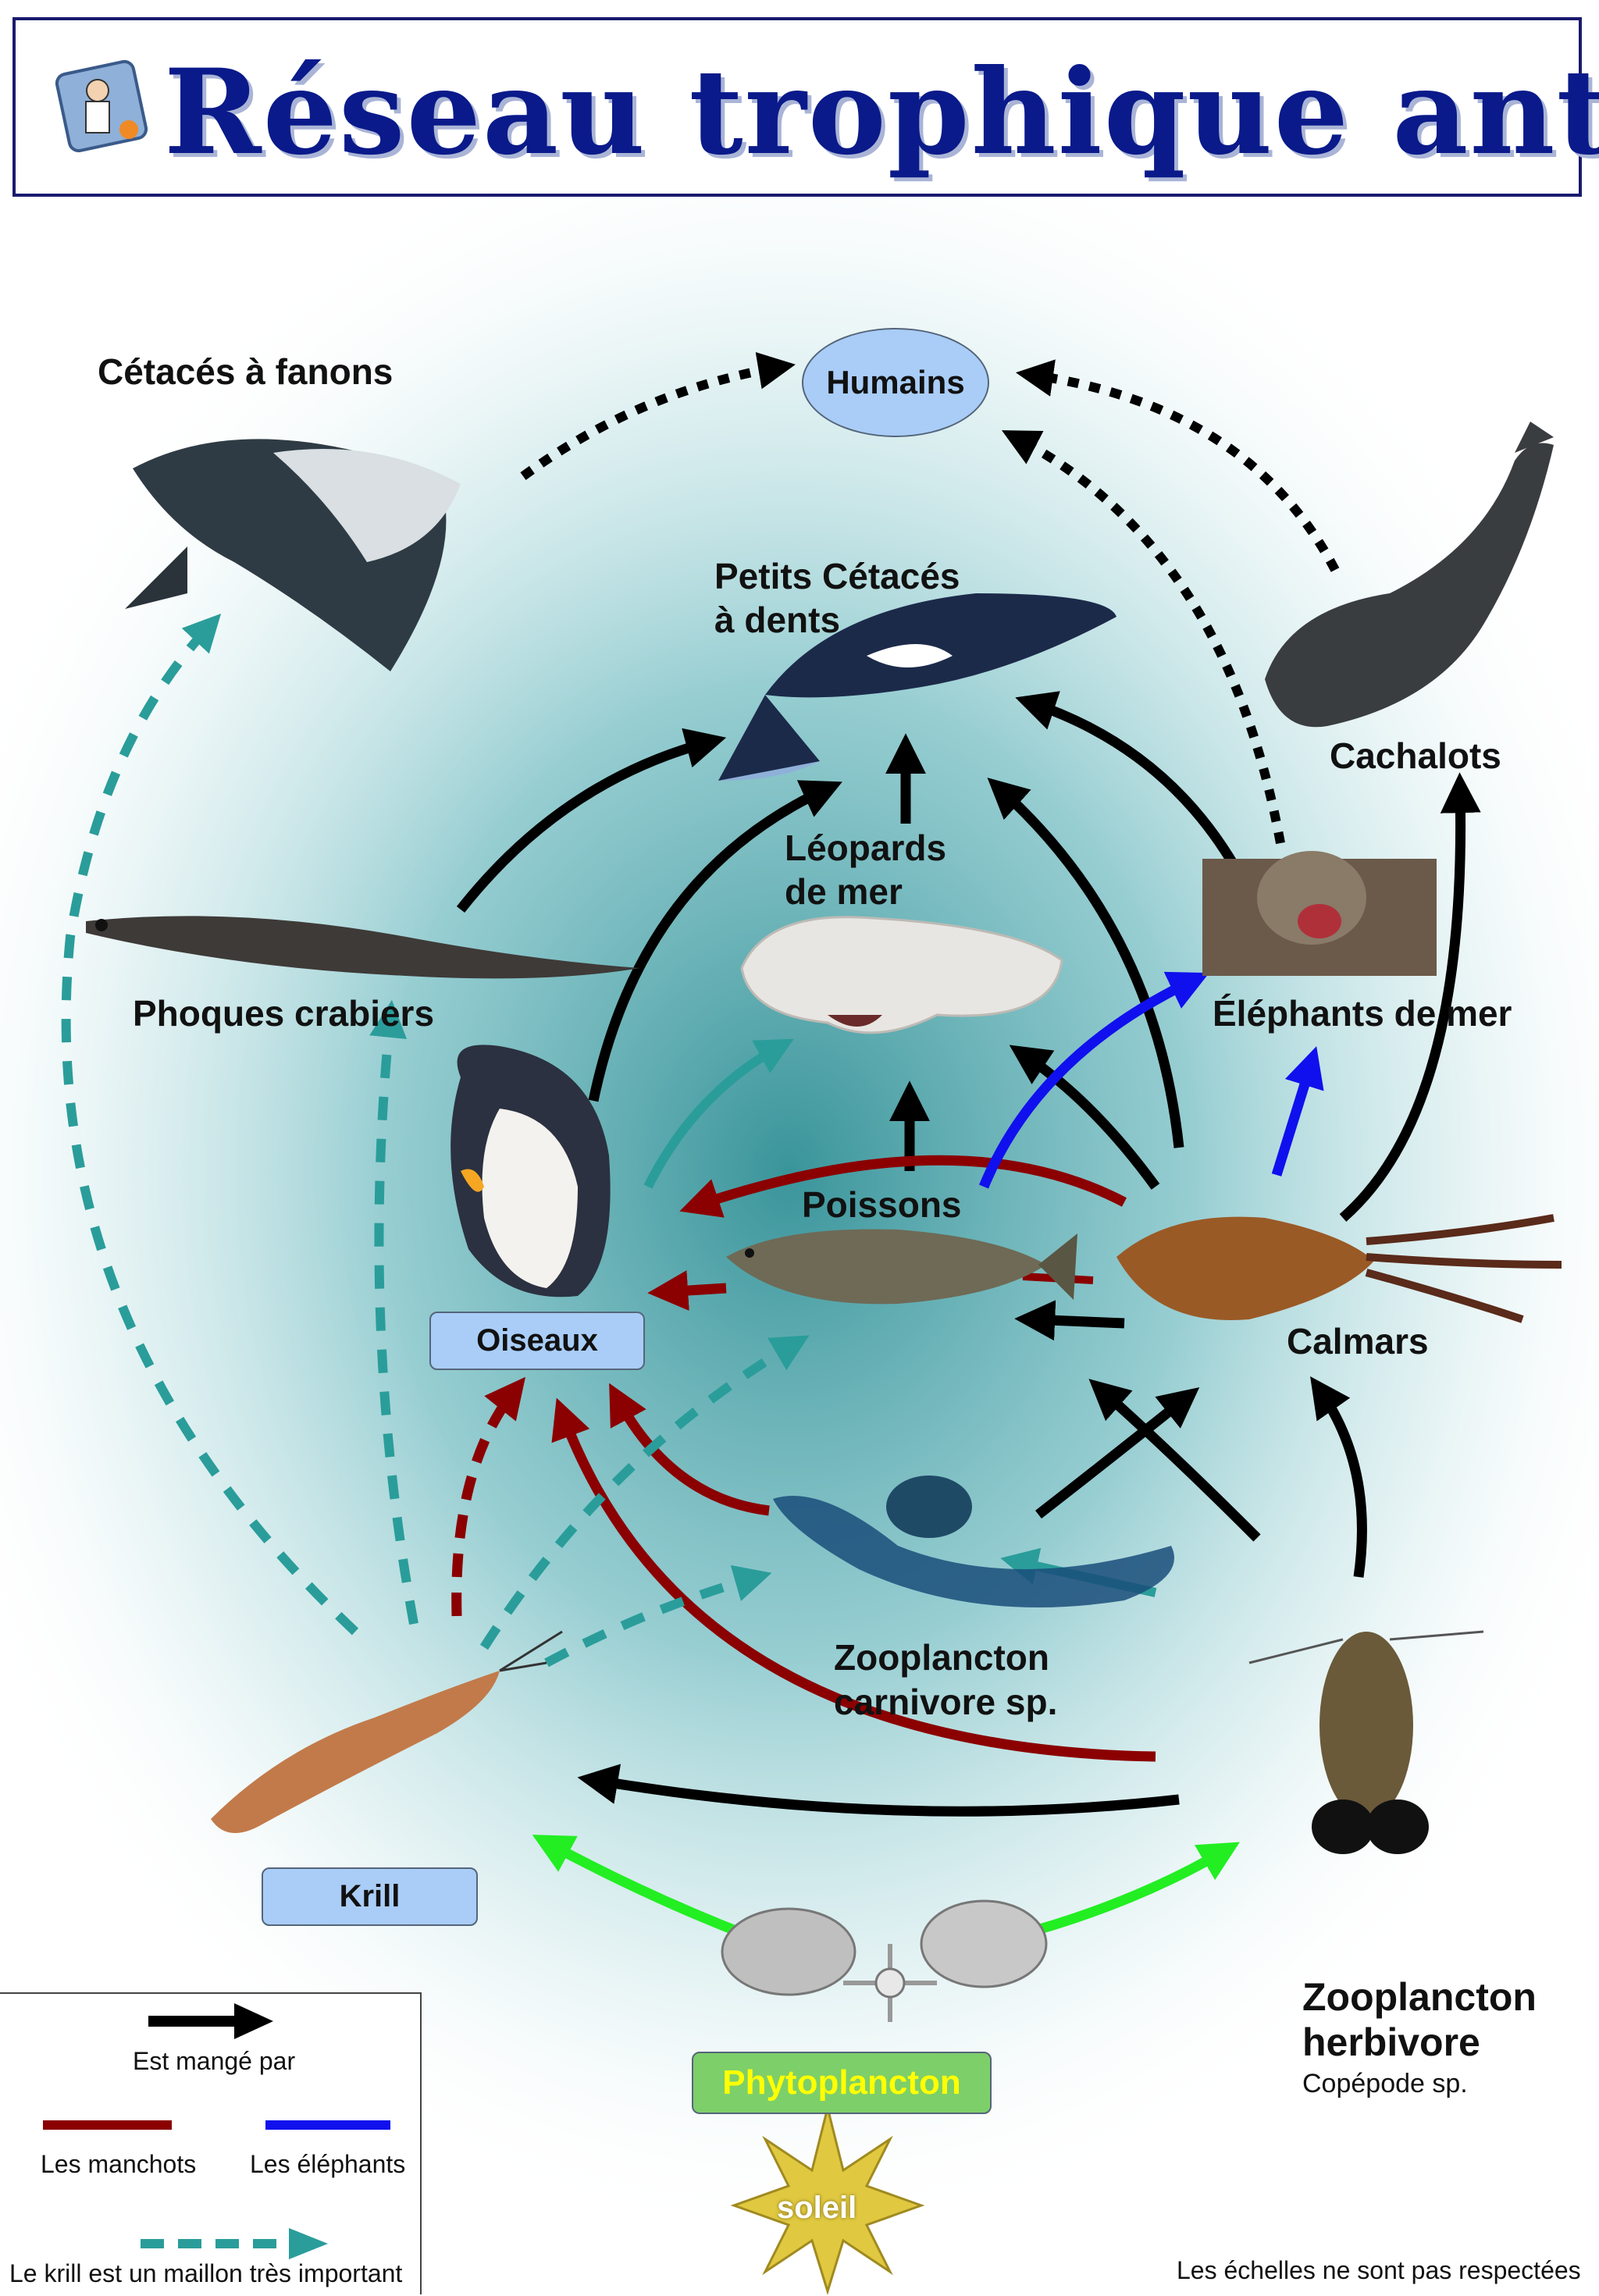 Image resolution: width=1599 pixels, height=2296 pixels. I want to click on krill-shrimp-icon, so click(387, 1732).